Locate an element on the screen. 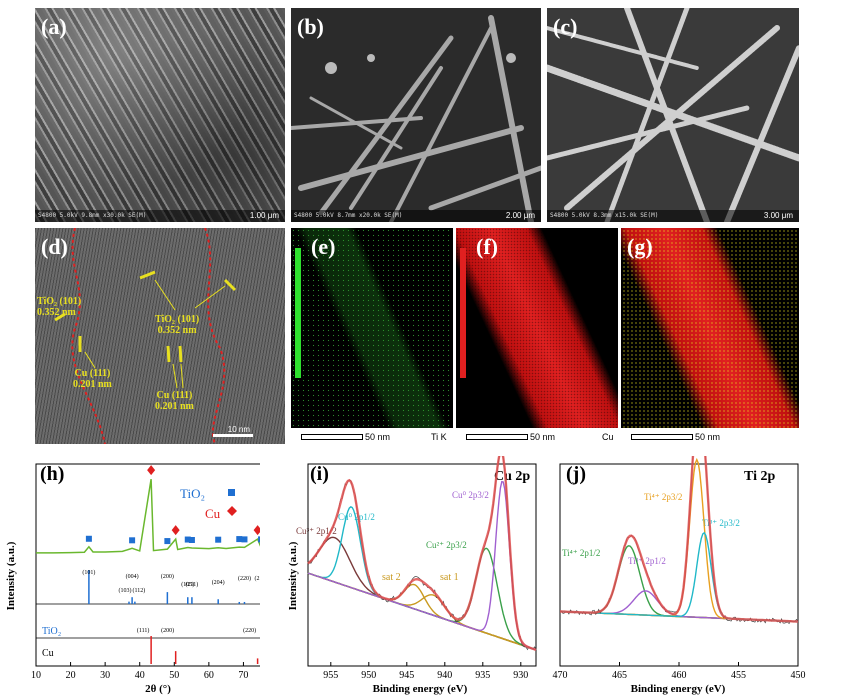 The image size is (842, 698). scale-bar-f is located at coordinates (497, 437).